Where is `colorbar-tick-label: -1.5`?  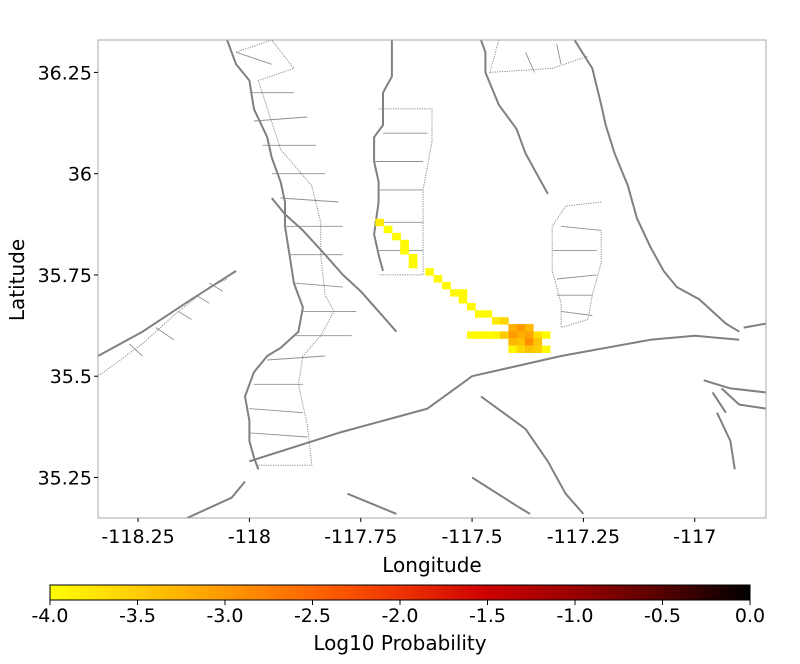 colorbar-tick-label: -1.5 is located at coordinates (487, 616).